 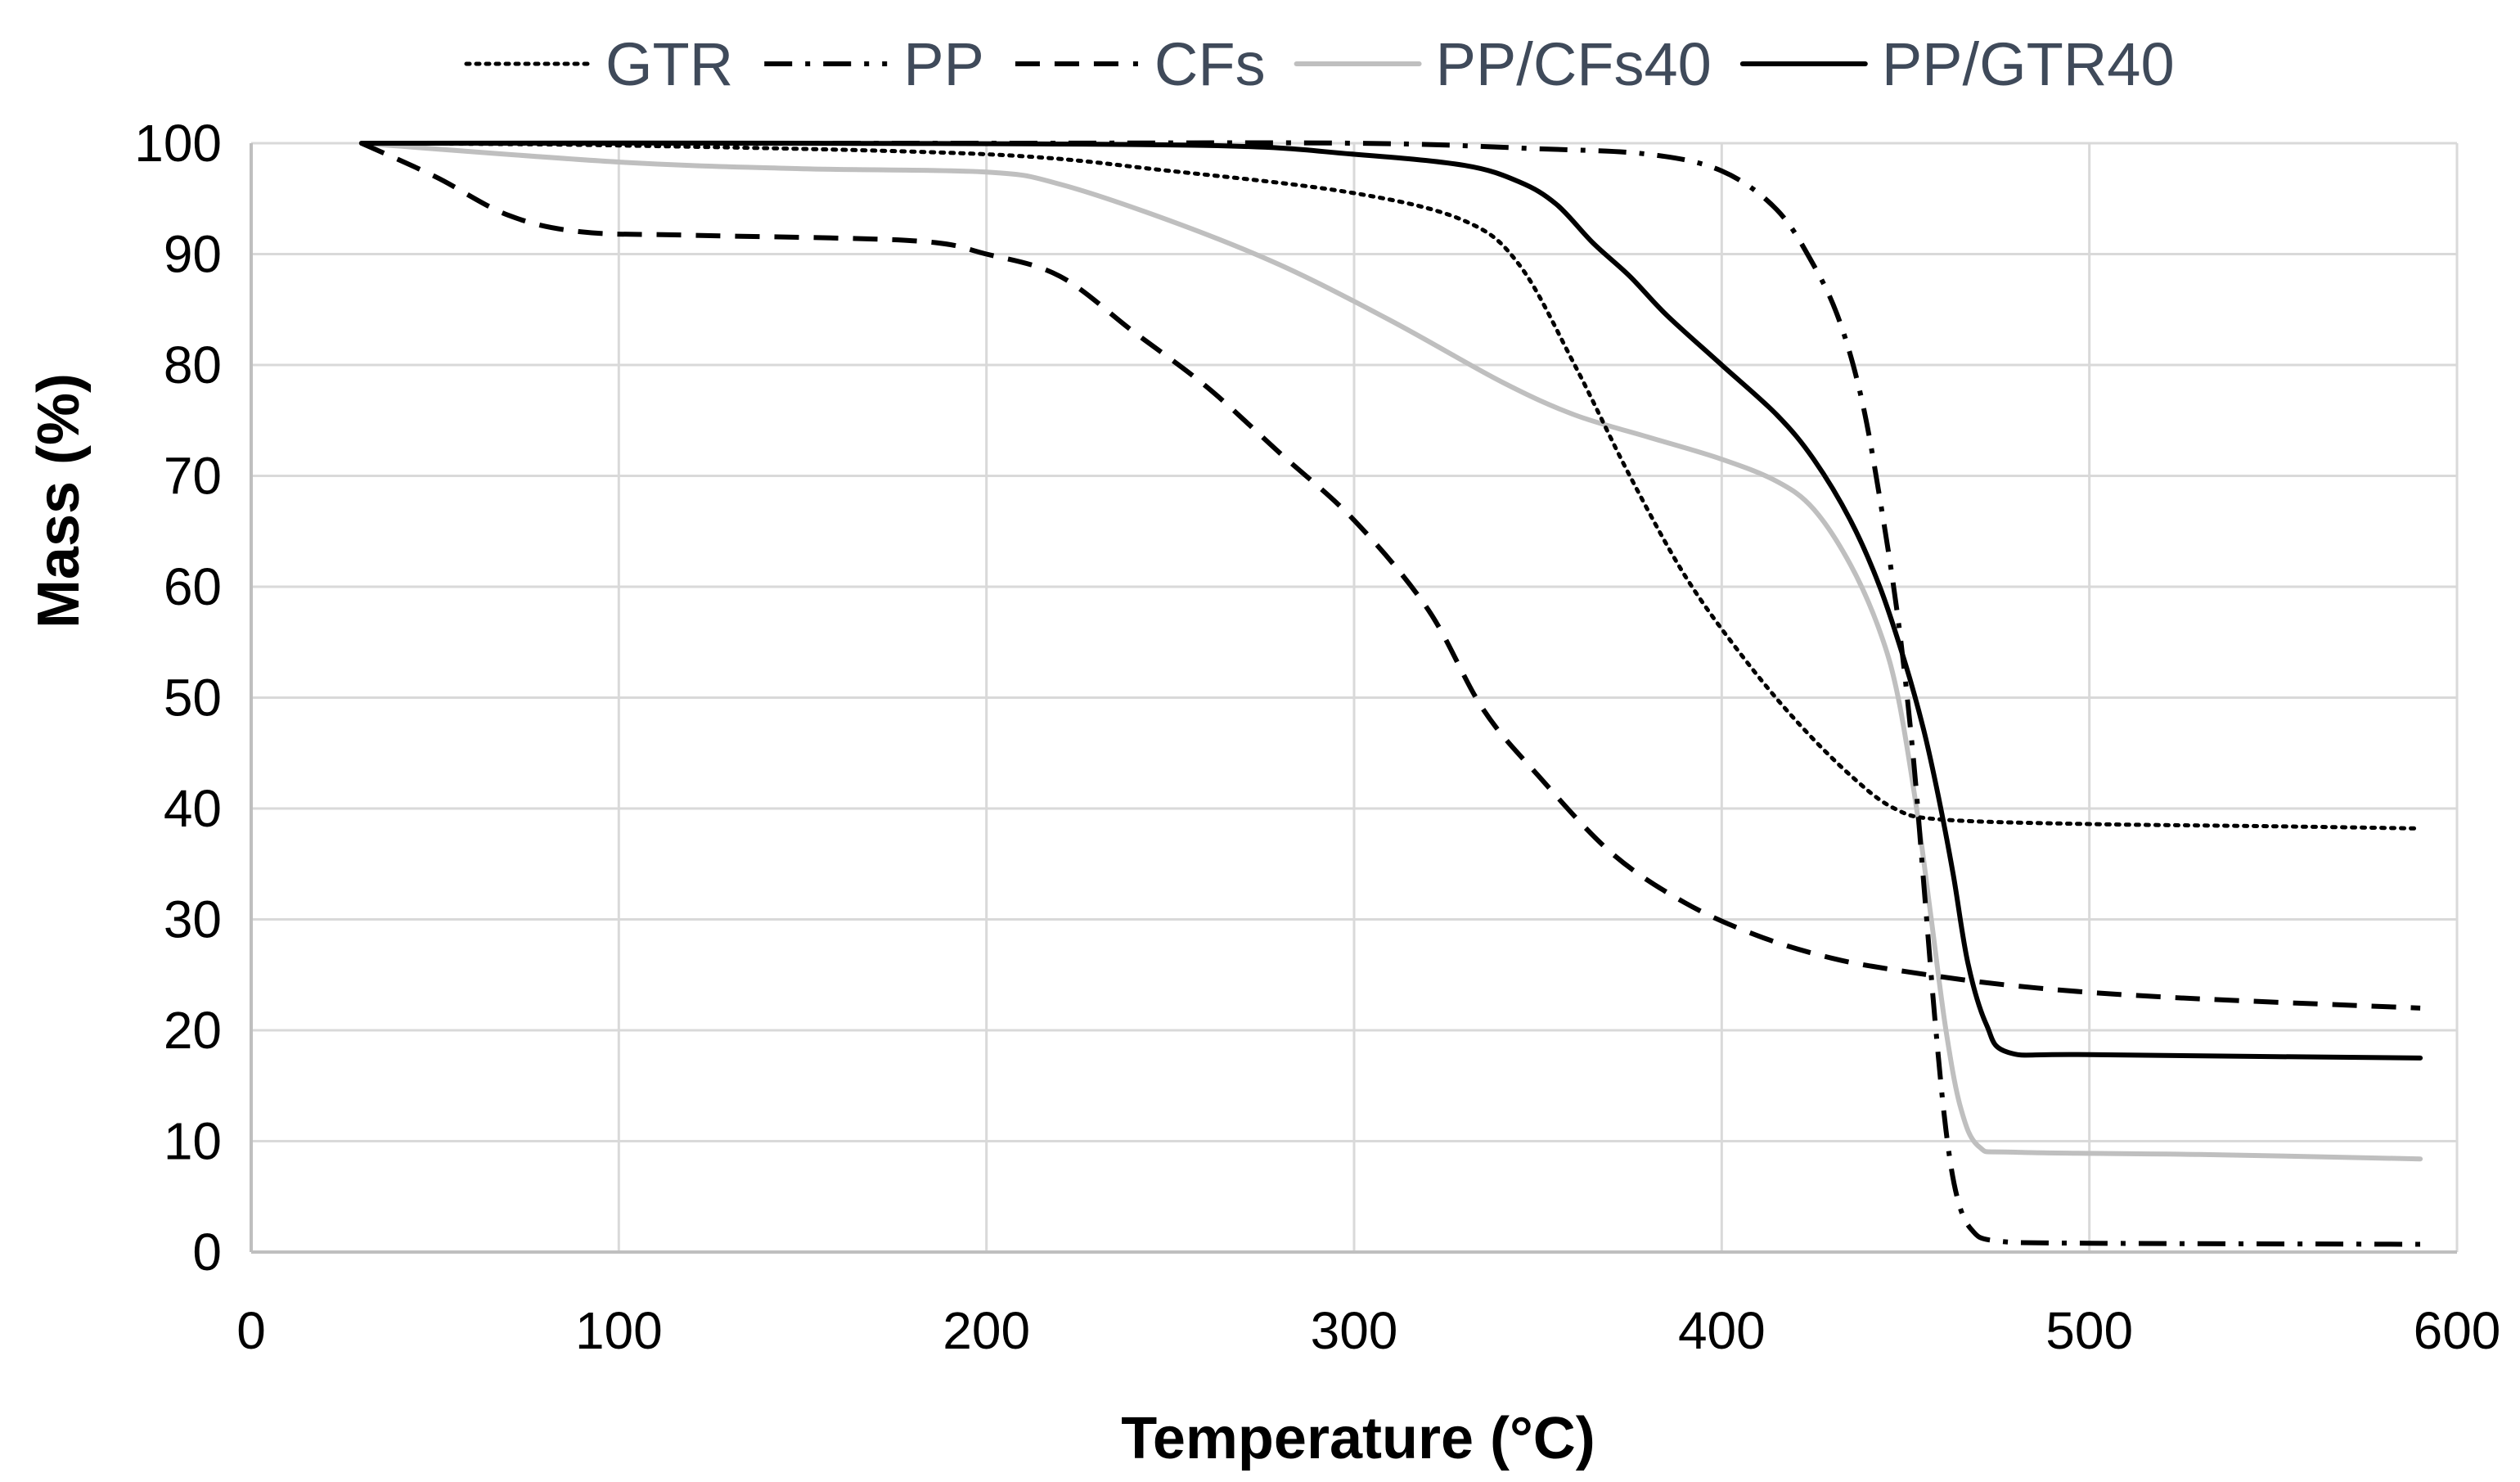 What do you see at coordinates (1722, 1330) in the screenshot?
I see `x-tick-label: 400` at bounding box center [1722, 1330].